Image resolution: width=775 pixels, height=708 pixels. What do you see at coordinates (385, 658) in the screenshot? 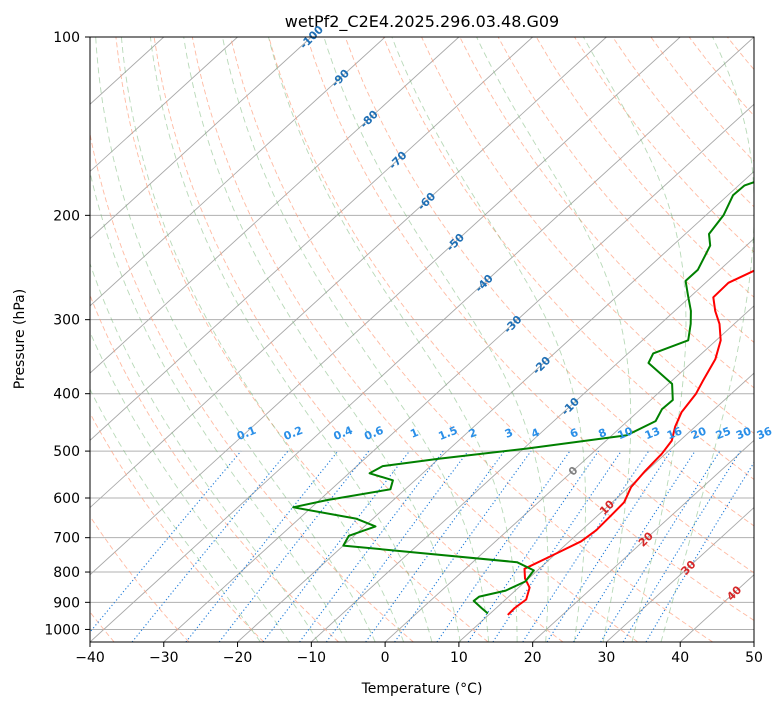
I see `x-tick-label: 0` at bounding box center [385, 658].